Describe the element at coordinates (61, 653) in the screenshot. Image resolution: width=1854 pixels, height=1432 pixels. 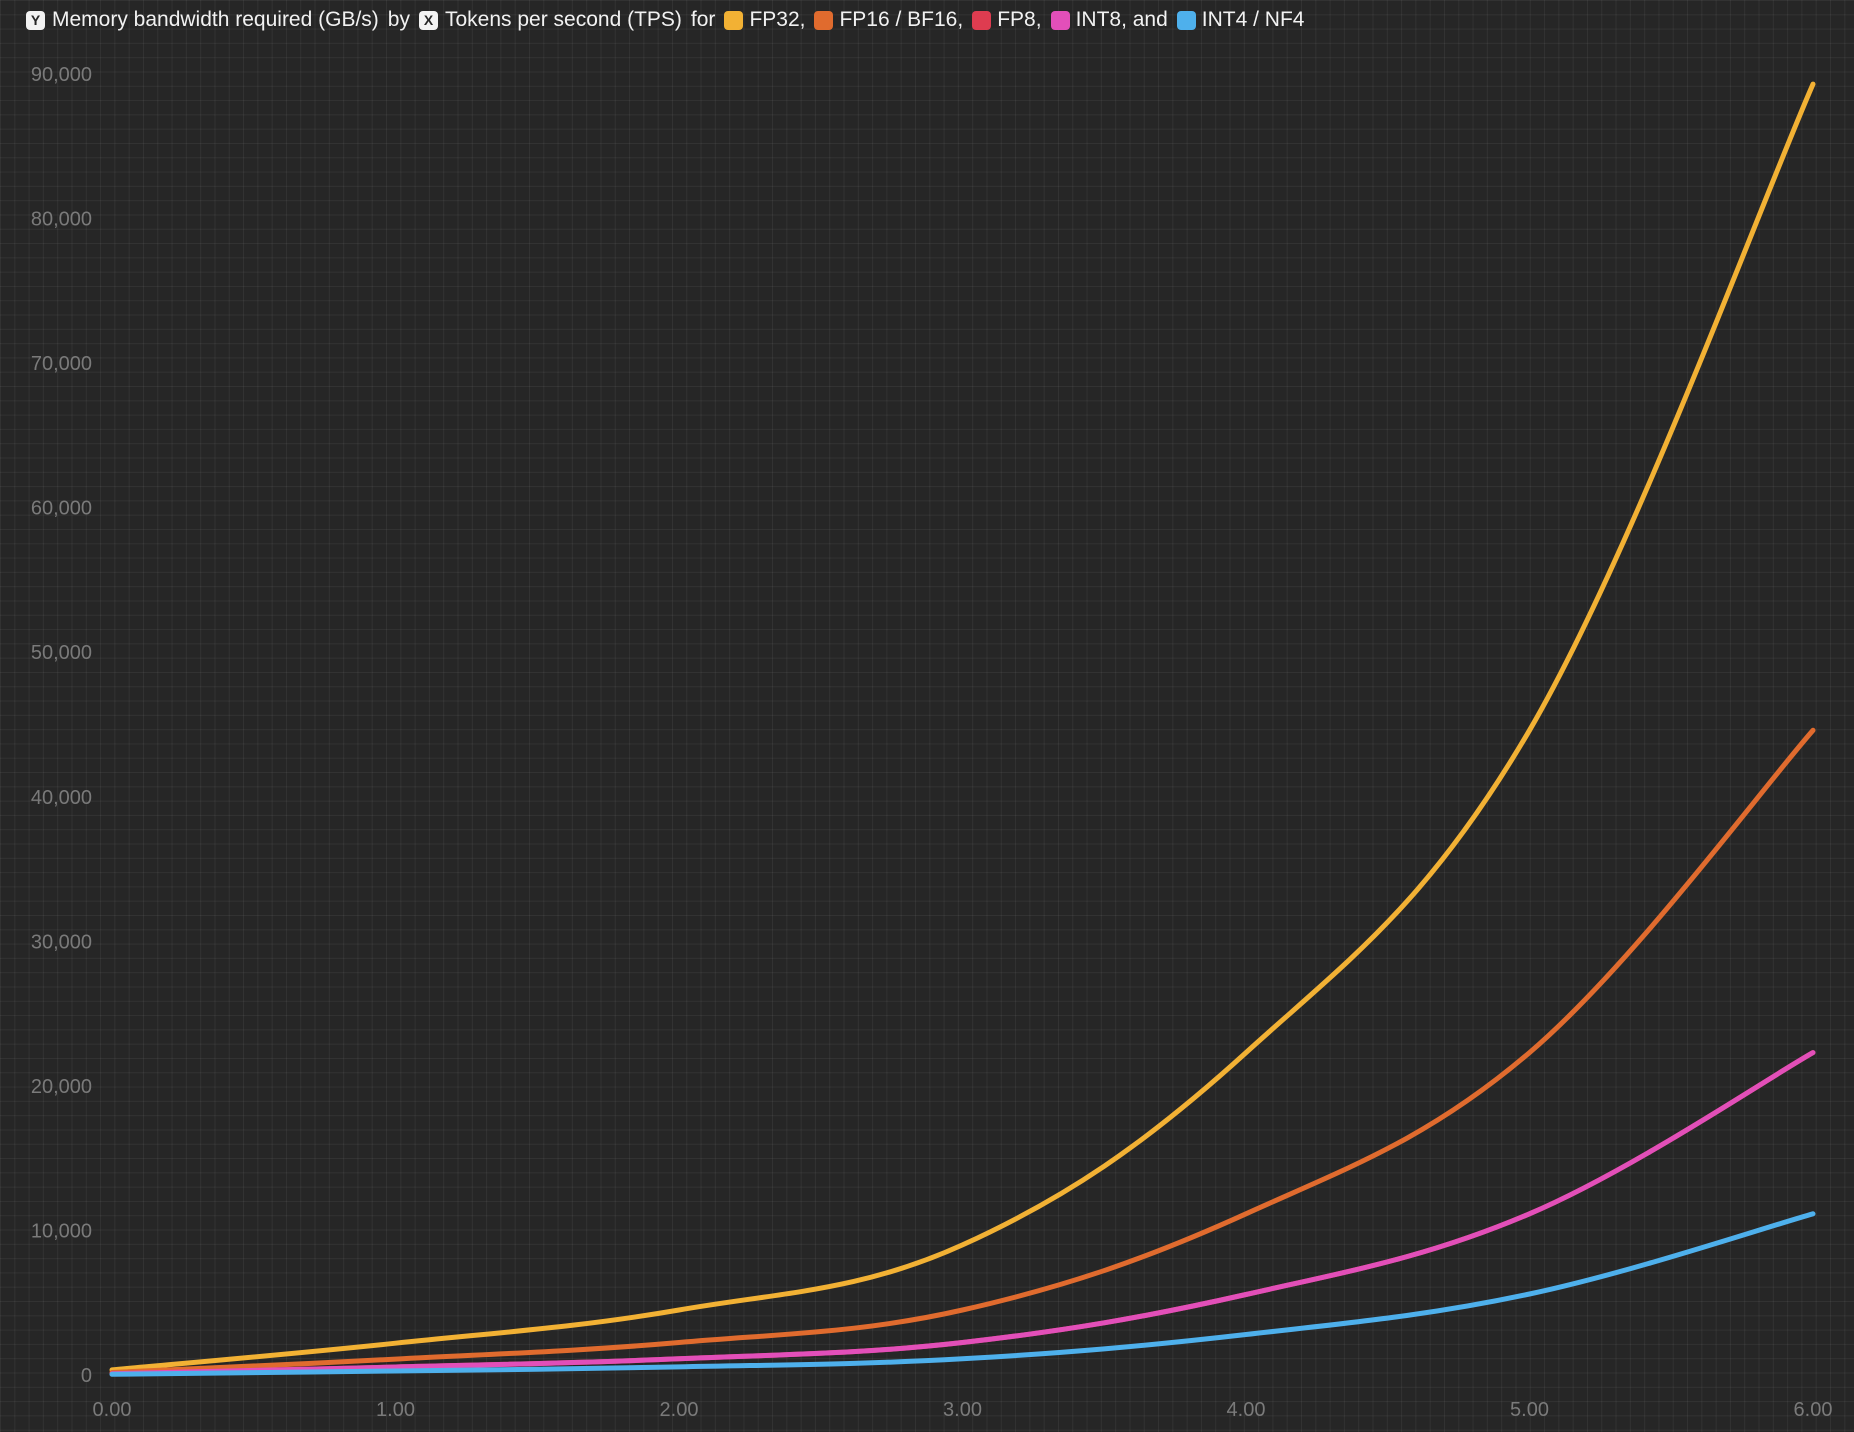
I see `y-tick-label: 50,000` at that location.